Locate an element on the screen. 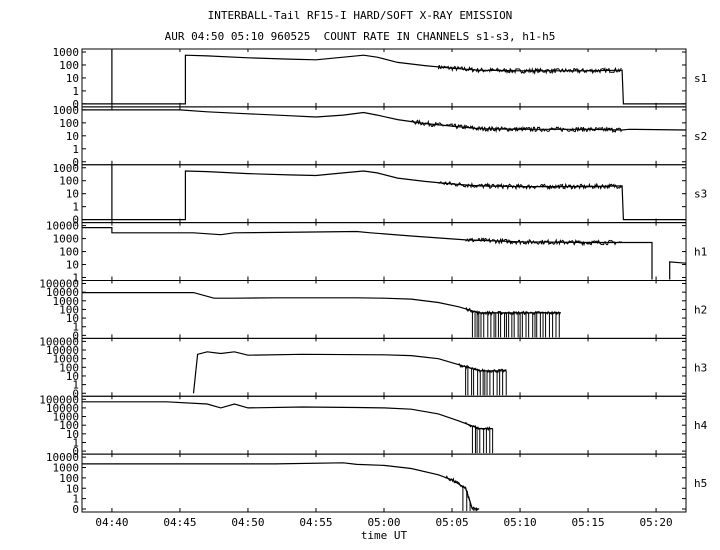 Image resolution: width=720 pixels, height=550 pixels. channel-label-s1: s1 is located at coordinates (700, 78).